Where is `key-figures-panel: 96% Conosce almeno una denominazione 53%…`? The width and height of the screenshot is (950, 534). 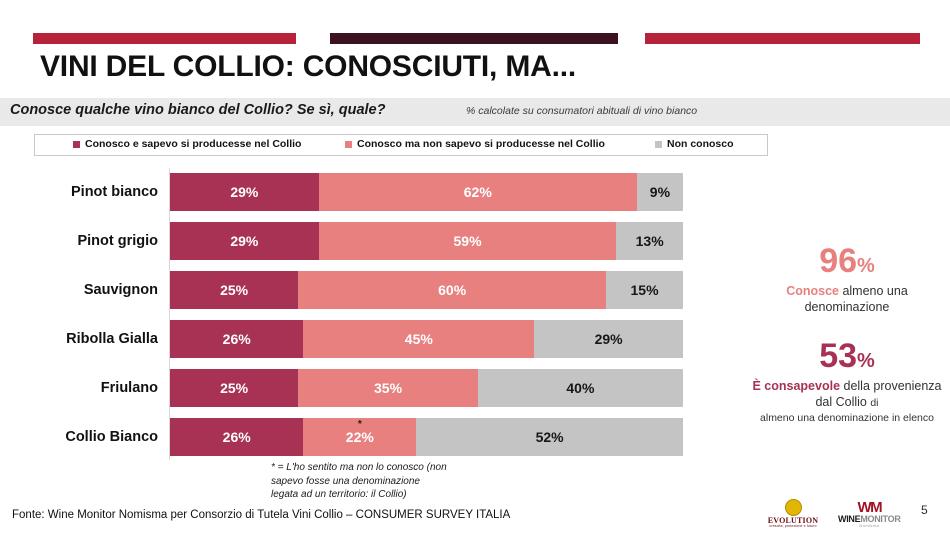
key-figures-panel: 96% Conosce almeno una denominazione 53%… is located at coordinates (847, 346).